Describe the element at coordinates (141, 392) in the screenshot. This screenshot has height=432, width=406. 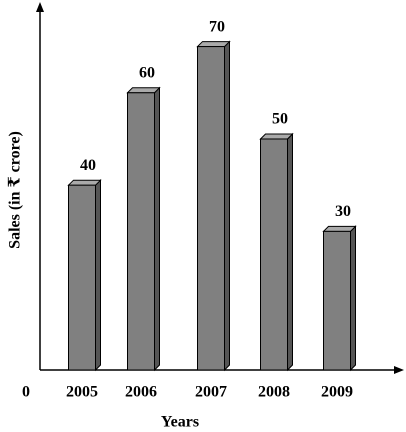
I see `x-tick-label: 2006` at that location.